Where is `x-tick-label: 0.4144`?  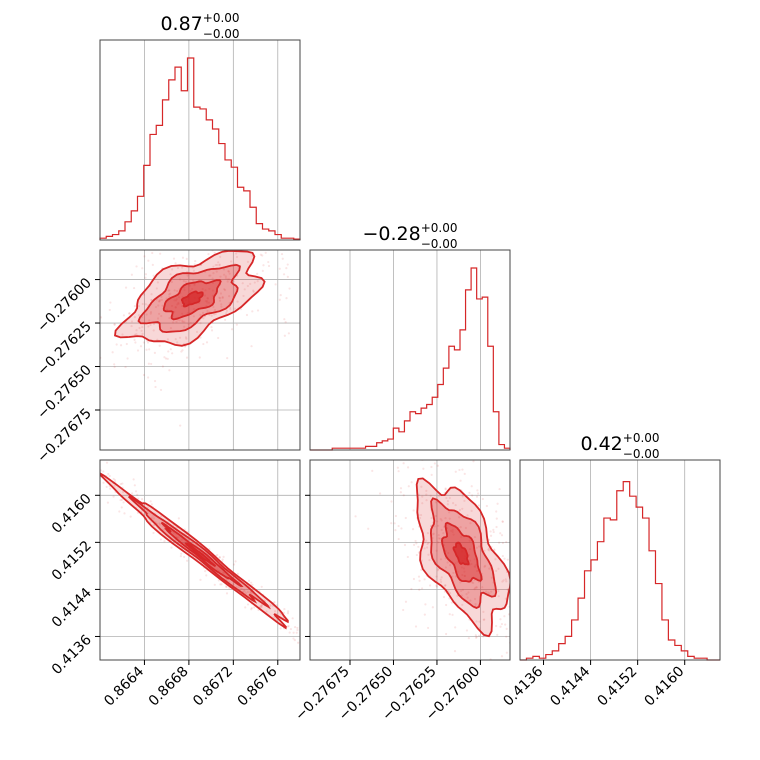 x-tick-label: 0.4144 is located at coordinates (570, 686).